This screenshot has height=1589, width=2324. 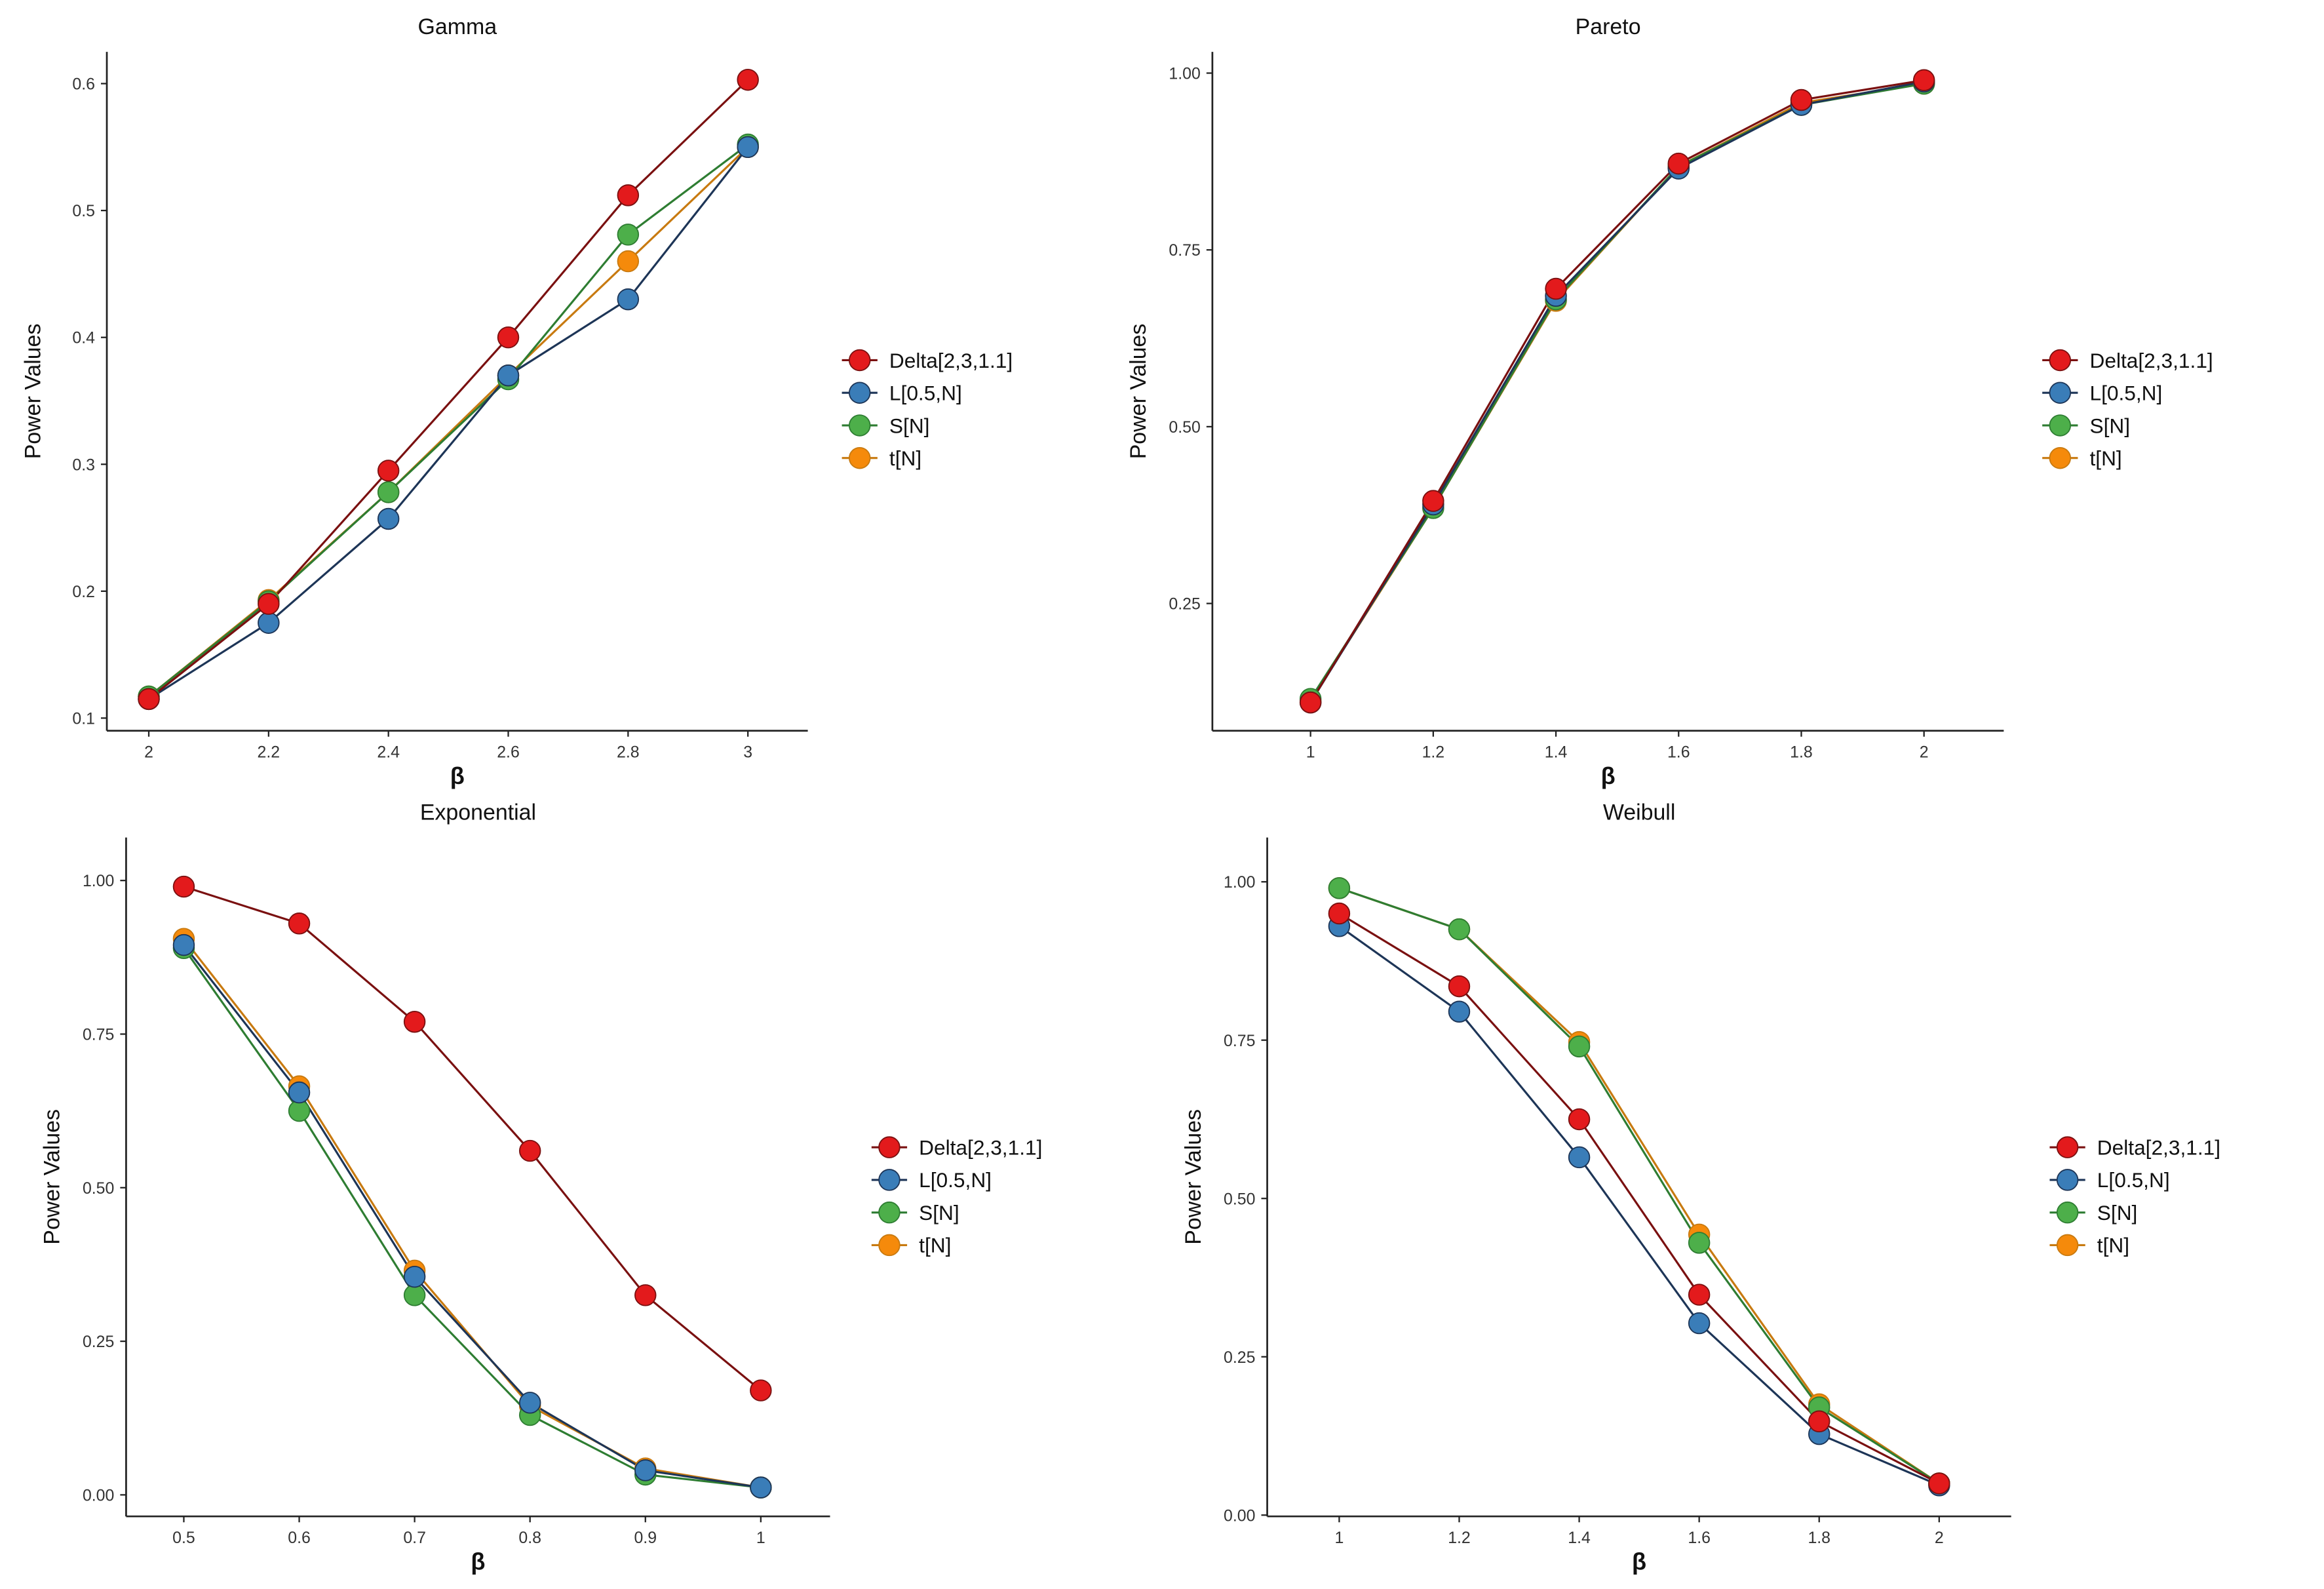 I want to click on y-tick-label: 1.00, so click(x=98, y=881).